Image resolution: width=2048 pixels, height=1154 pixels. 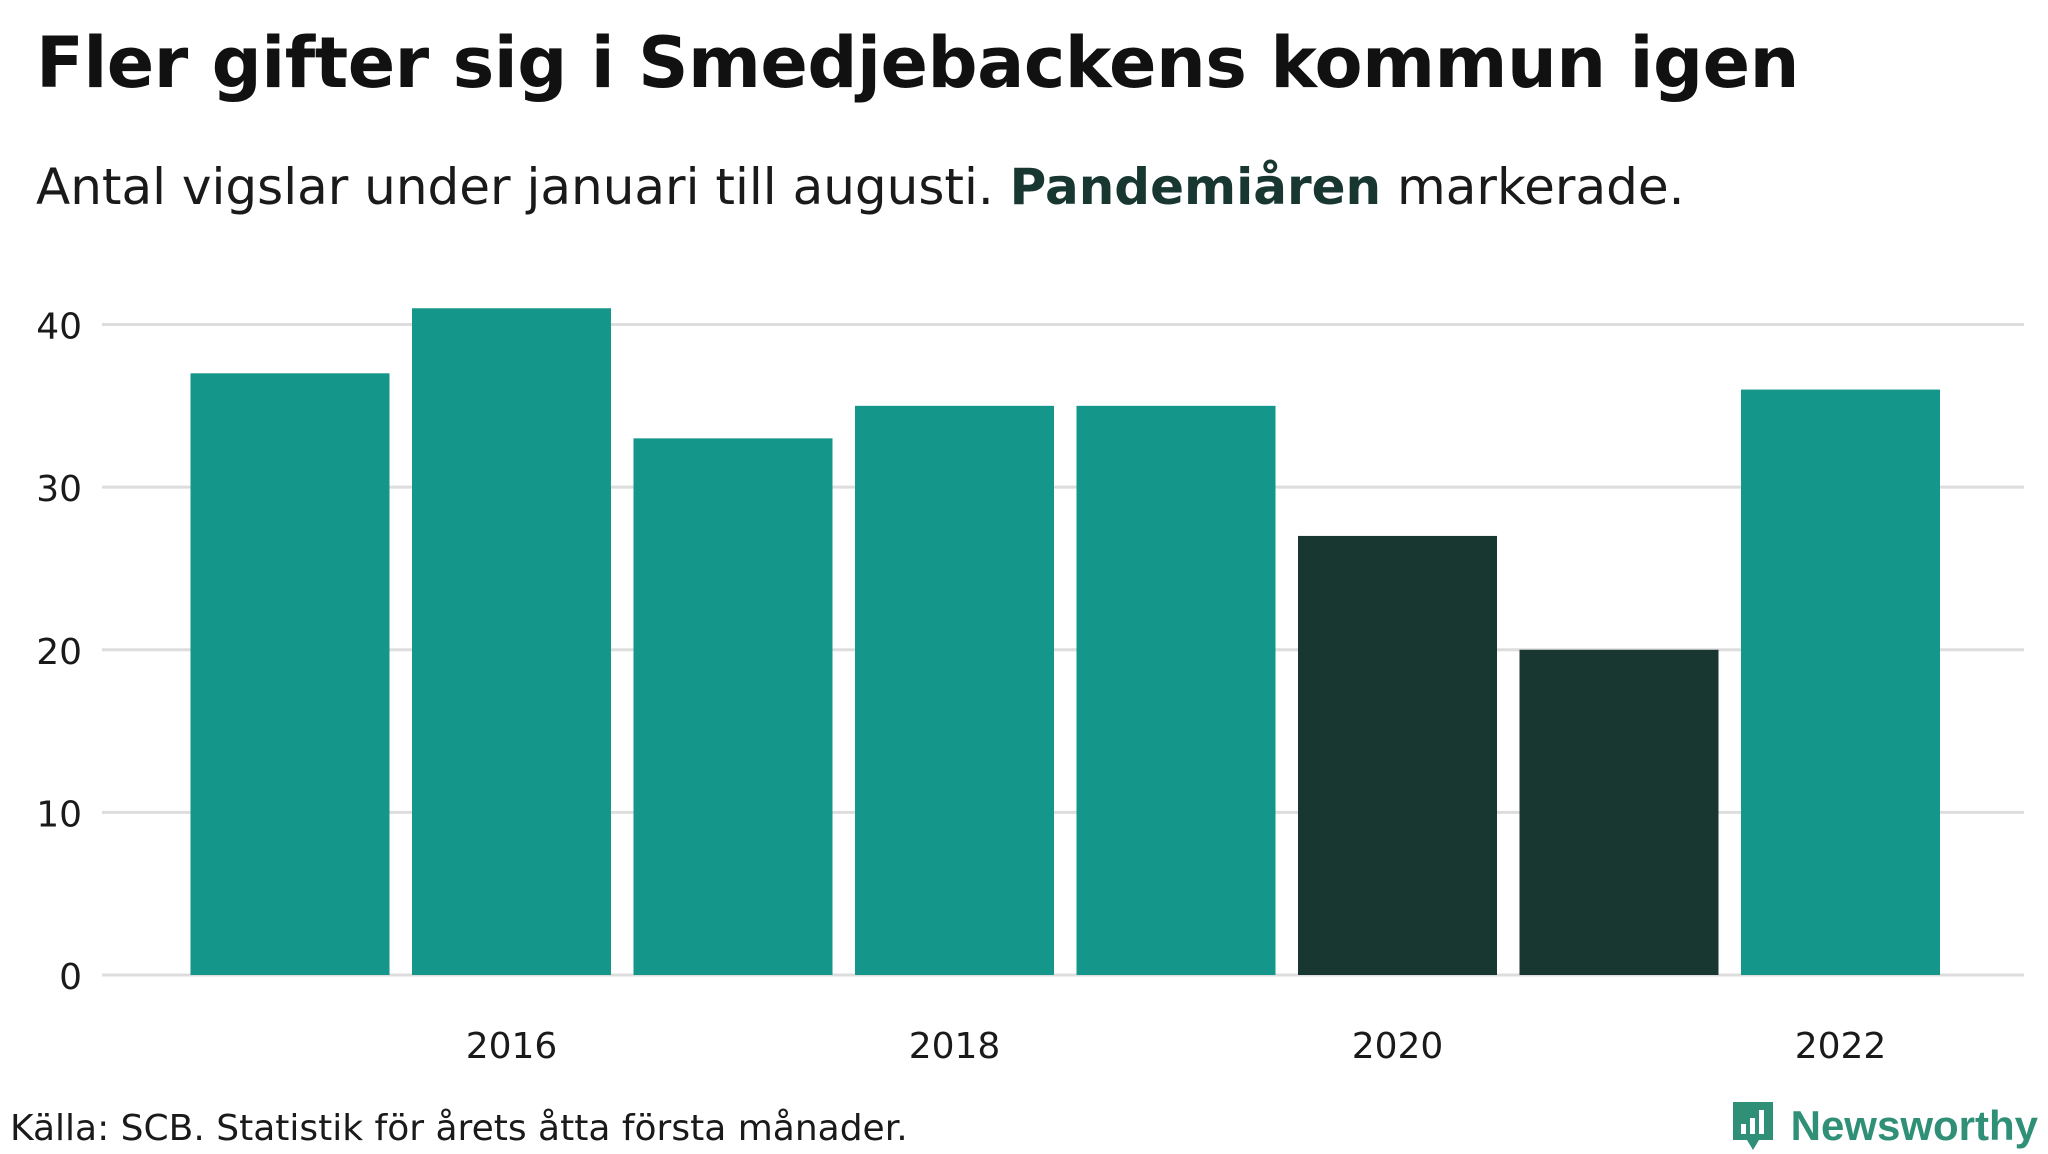 What do you see at coordinates (1914, 1125) in the screenshot?
I see `brand-name: Newsworthy` at bounding box center [1914, 1125].